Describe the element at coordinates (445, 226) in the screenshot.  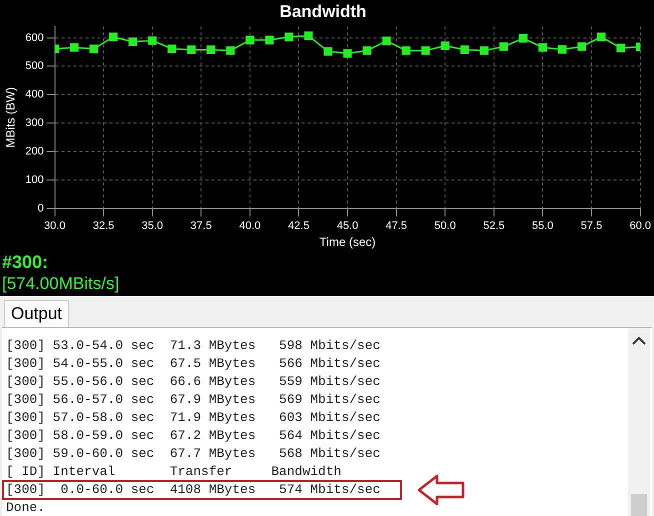
I see `x-tick-label: 50.0` at that location.